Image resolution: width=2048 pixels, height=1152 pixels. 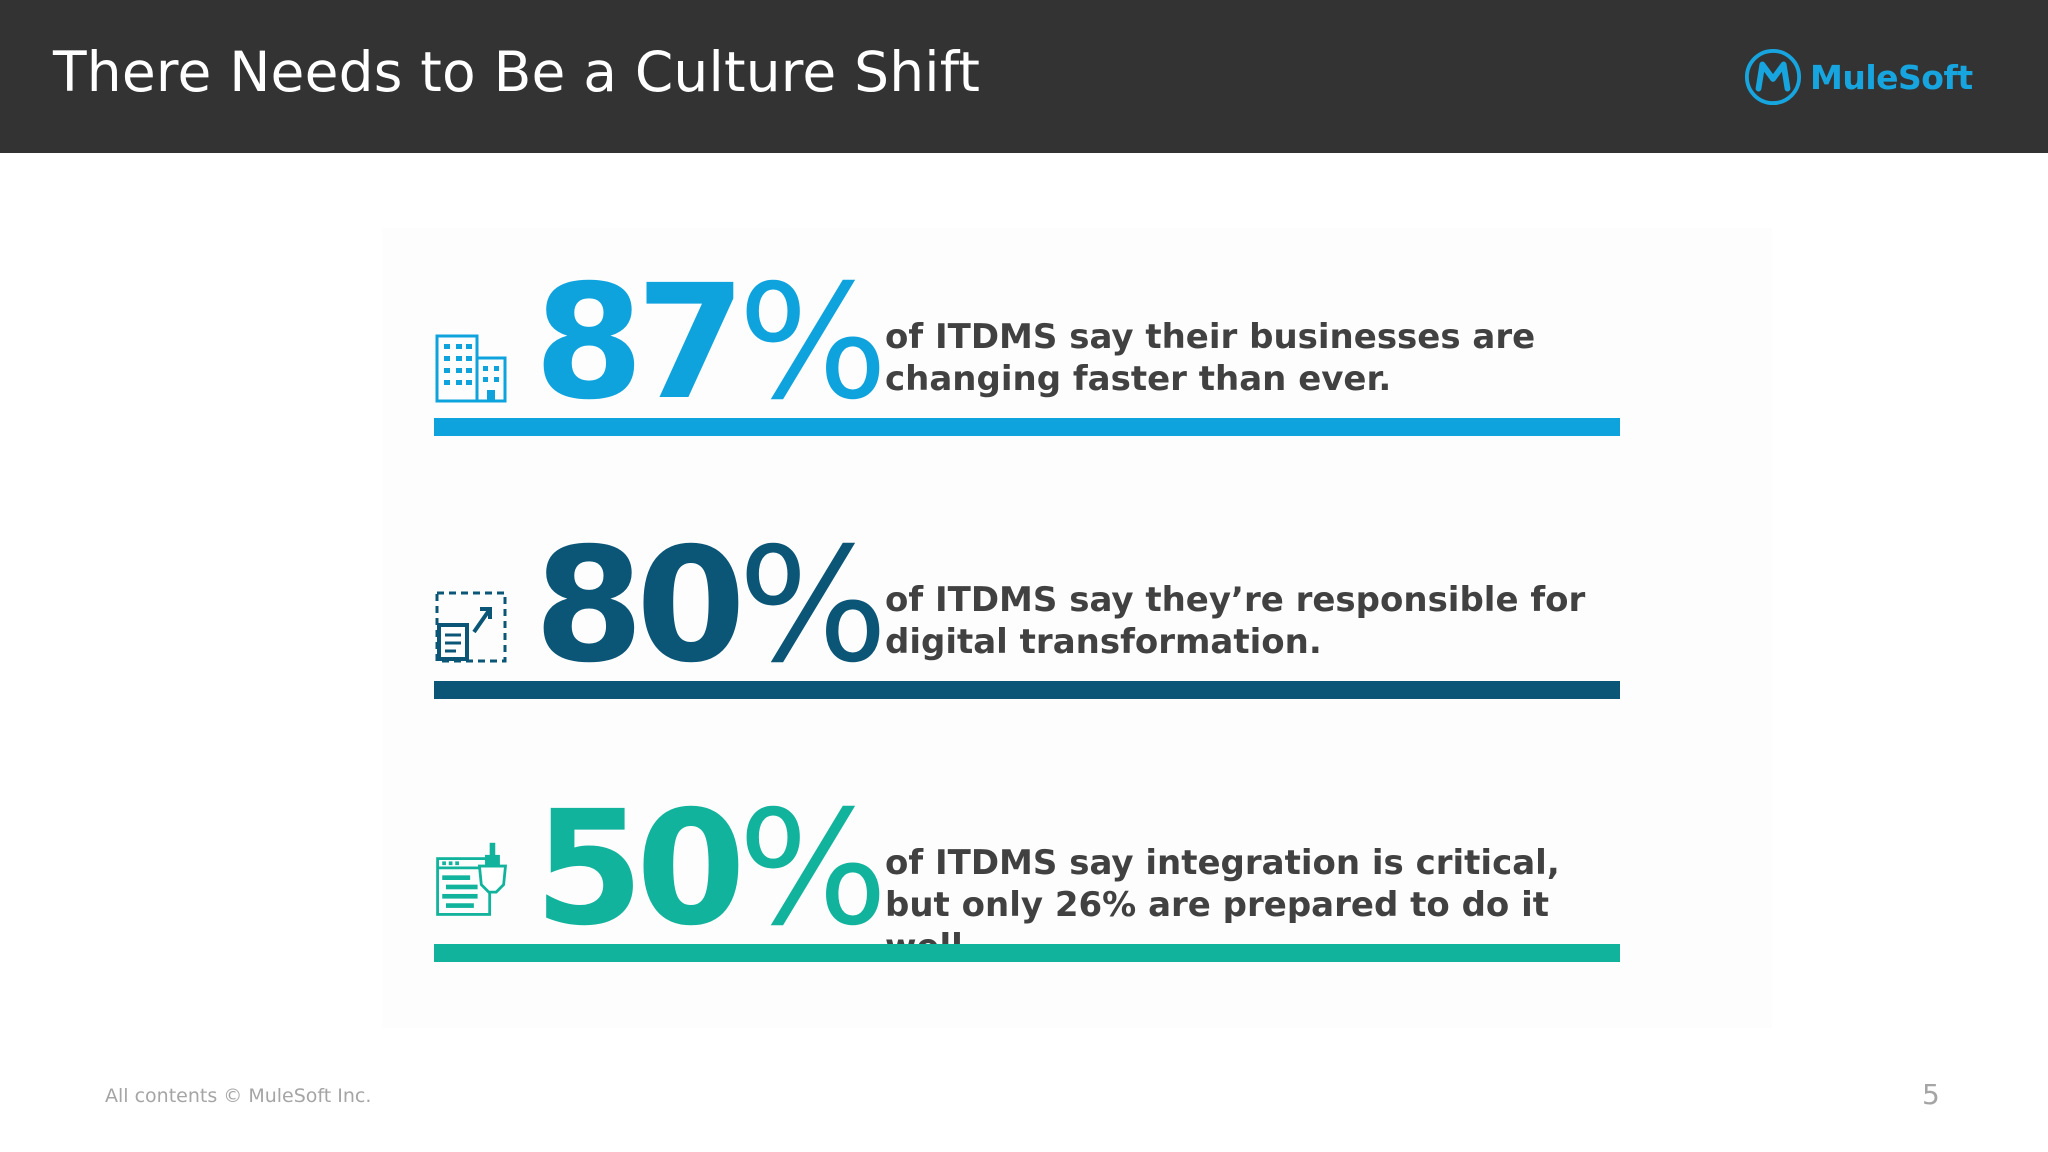 What do you see at coordinates (640, 606) in the screenshot?
I see `stat-value-2: 80` at bounding box center [640, 606].